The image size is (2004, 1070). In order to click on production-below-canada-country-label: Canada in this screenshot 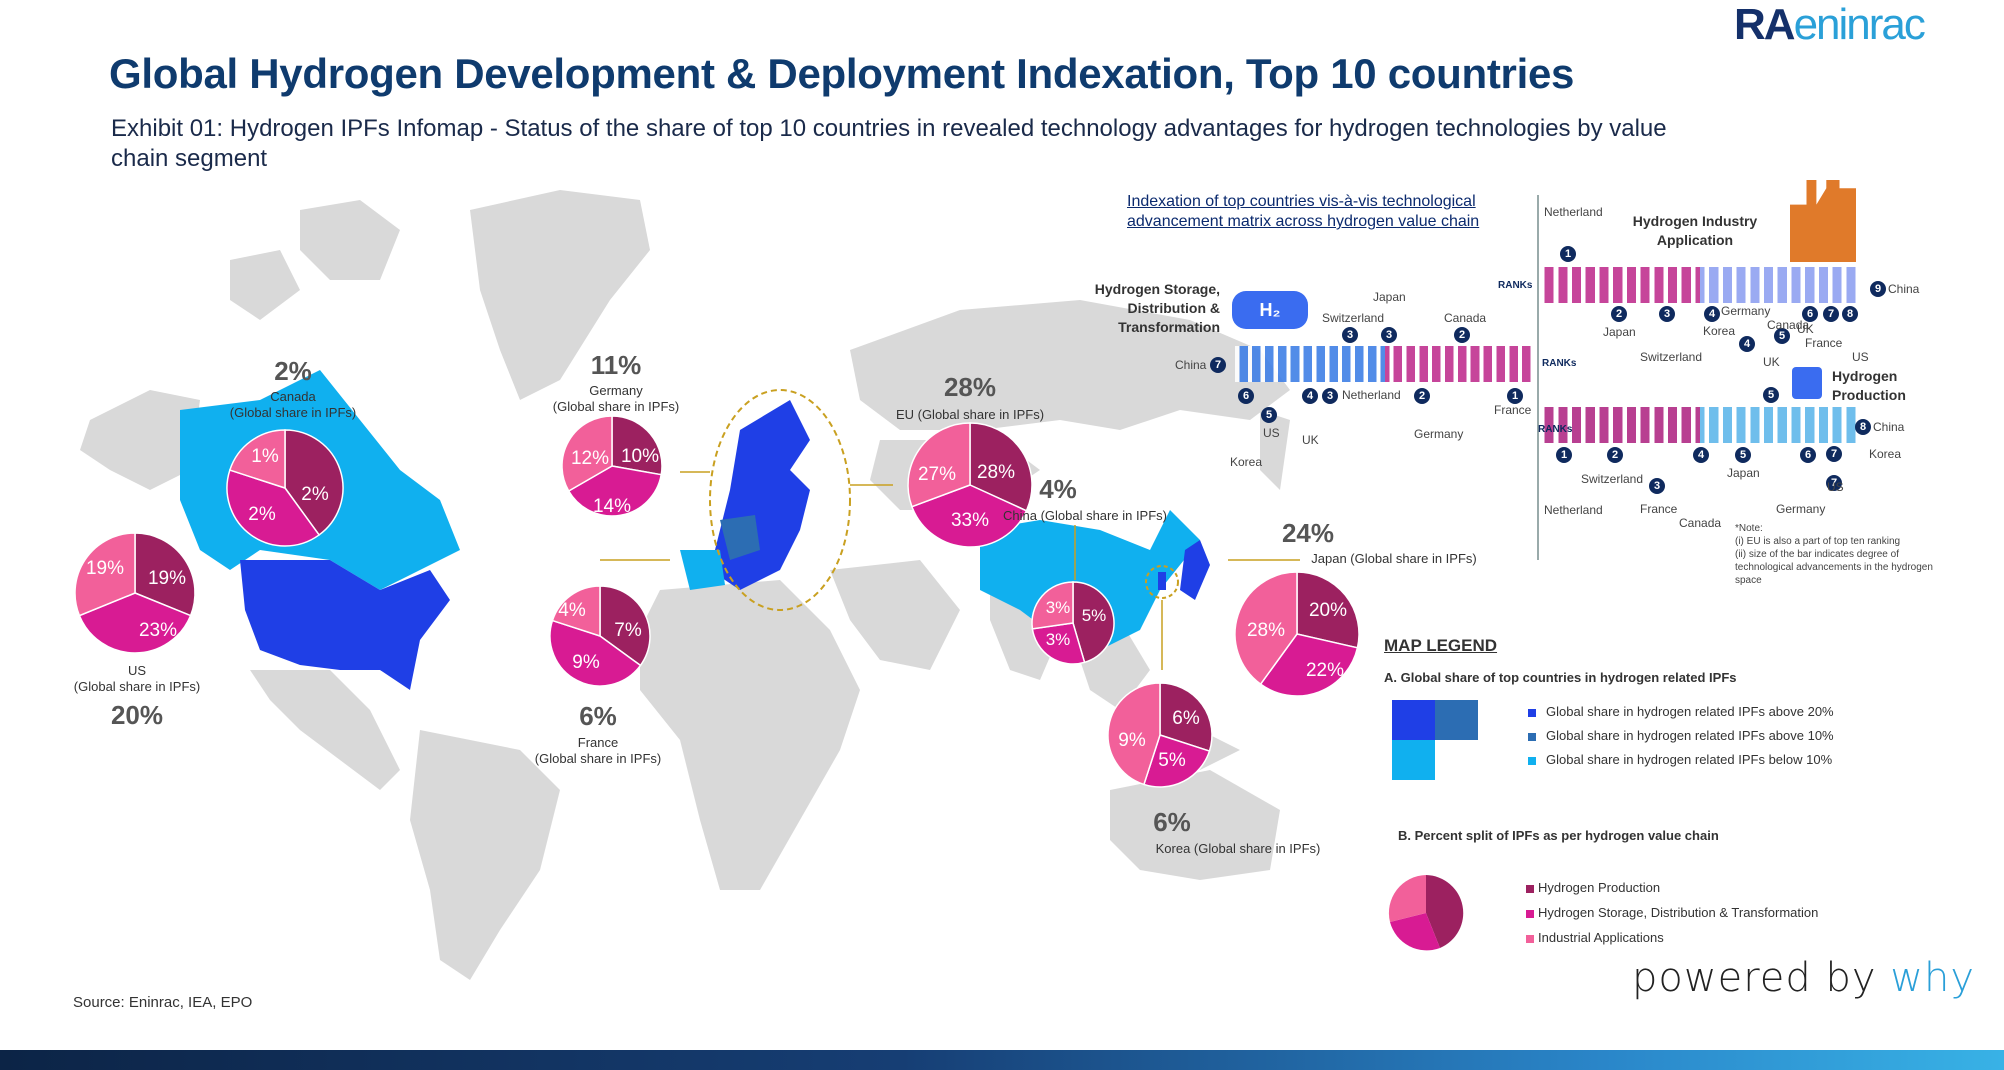, I will do `click(1700, 523)`.